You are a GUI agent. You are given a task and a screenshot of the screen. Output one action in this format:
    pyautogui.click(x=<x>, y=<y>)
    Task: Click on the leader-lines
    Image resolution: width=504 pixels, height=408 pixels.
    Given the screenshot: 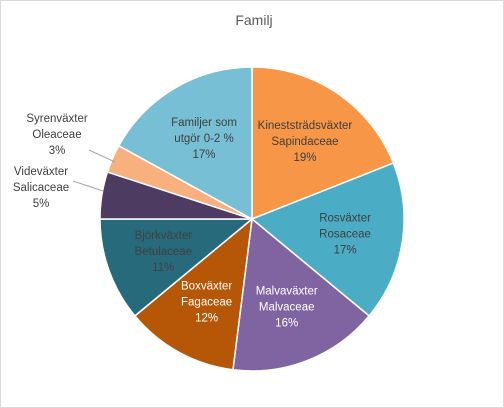 What is the action you would take?
    pyautogui.click(x=94, y=170)
    